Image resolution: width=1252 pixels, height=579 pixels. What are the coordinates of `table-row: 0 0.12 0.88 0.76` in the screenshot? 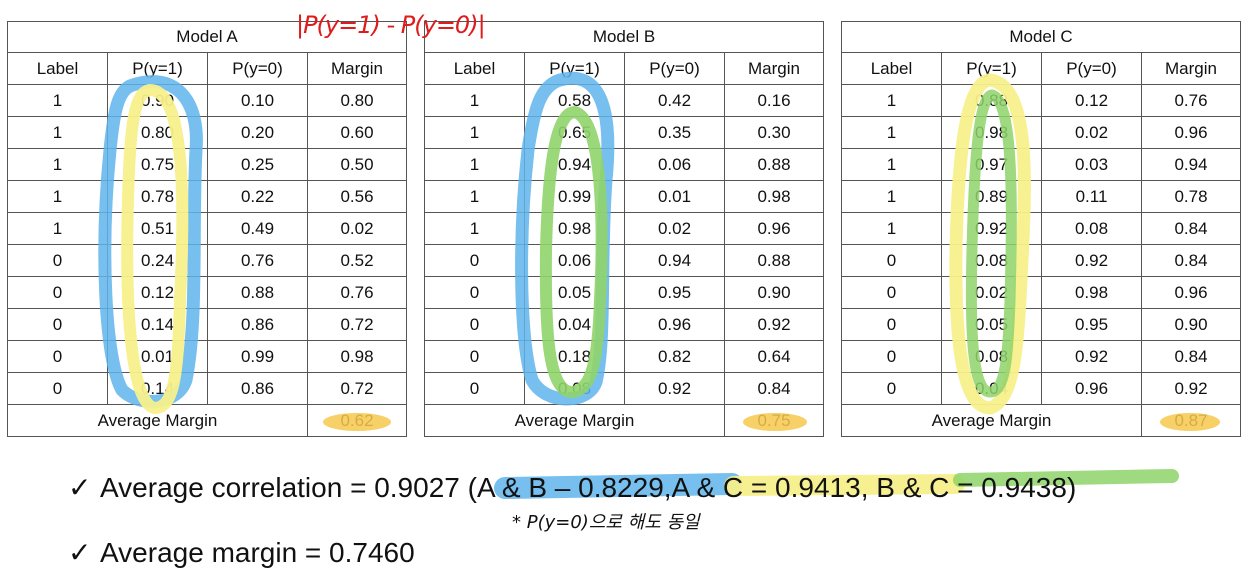 It's located at (207, 292).